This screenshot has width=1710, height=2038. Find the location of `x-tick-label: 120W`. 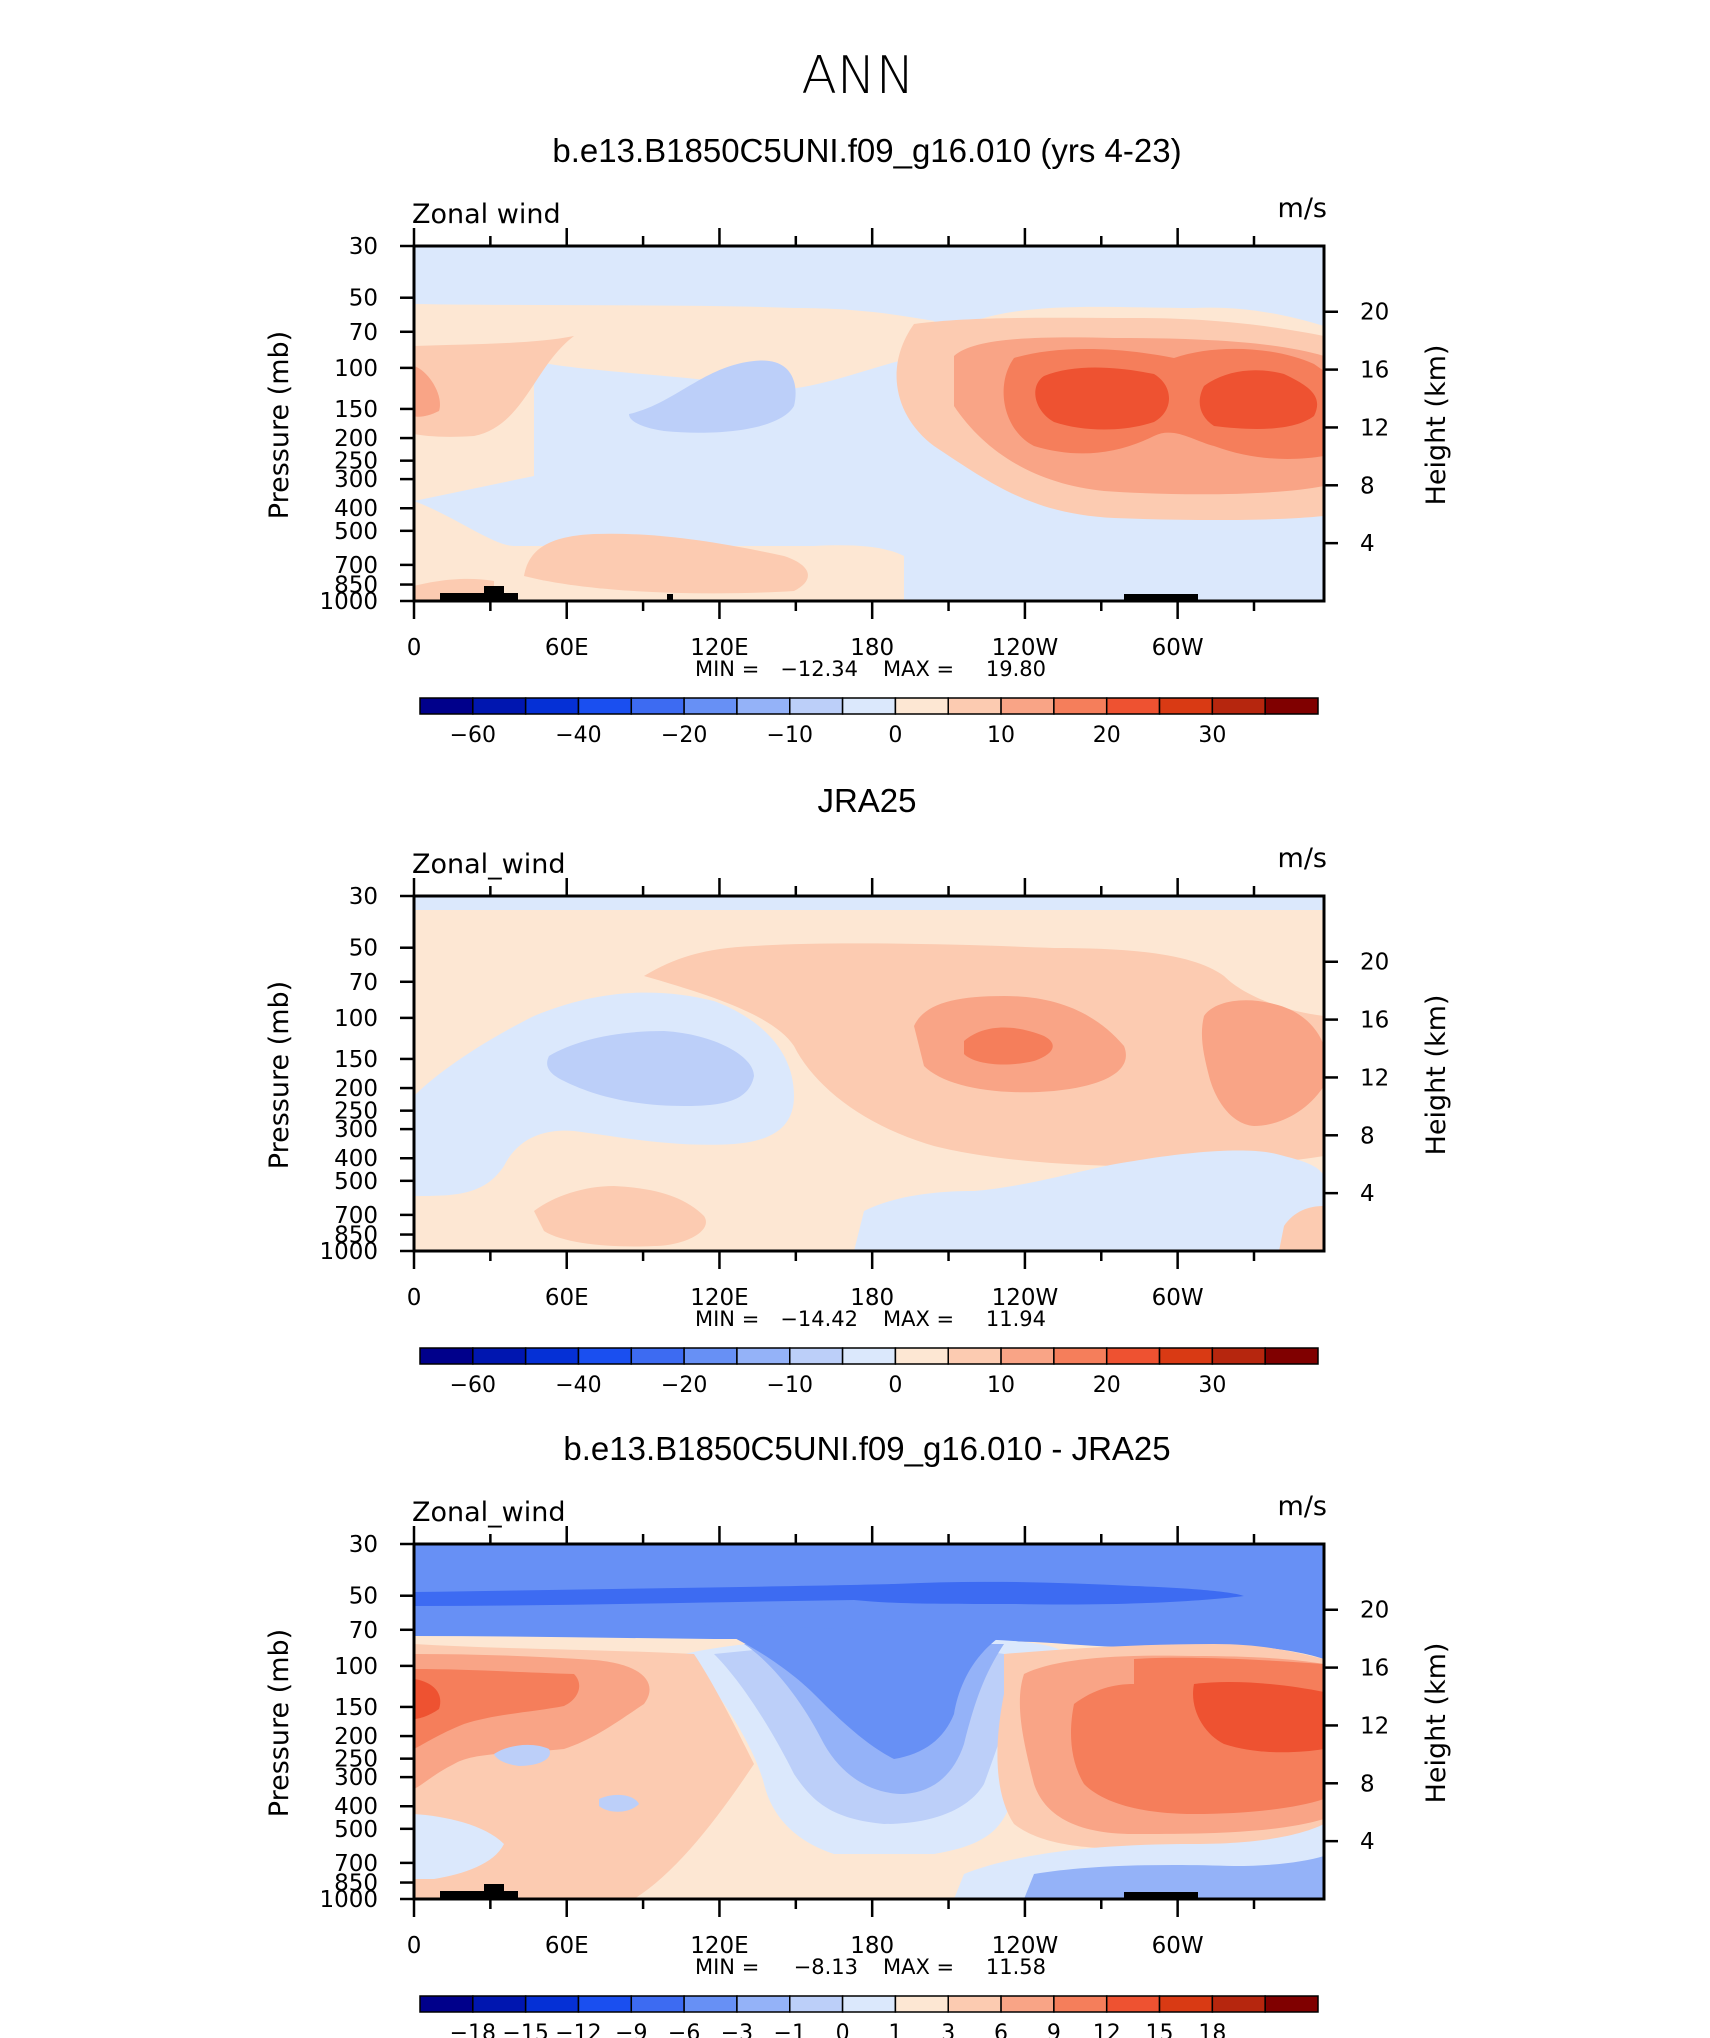

x-tick-label: 120W is located at coordinates (1025, 1298).